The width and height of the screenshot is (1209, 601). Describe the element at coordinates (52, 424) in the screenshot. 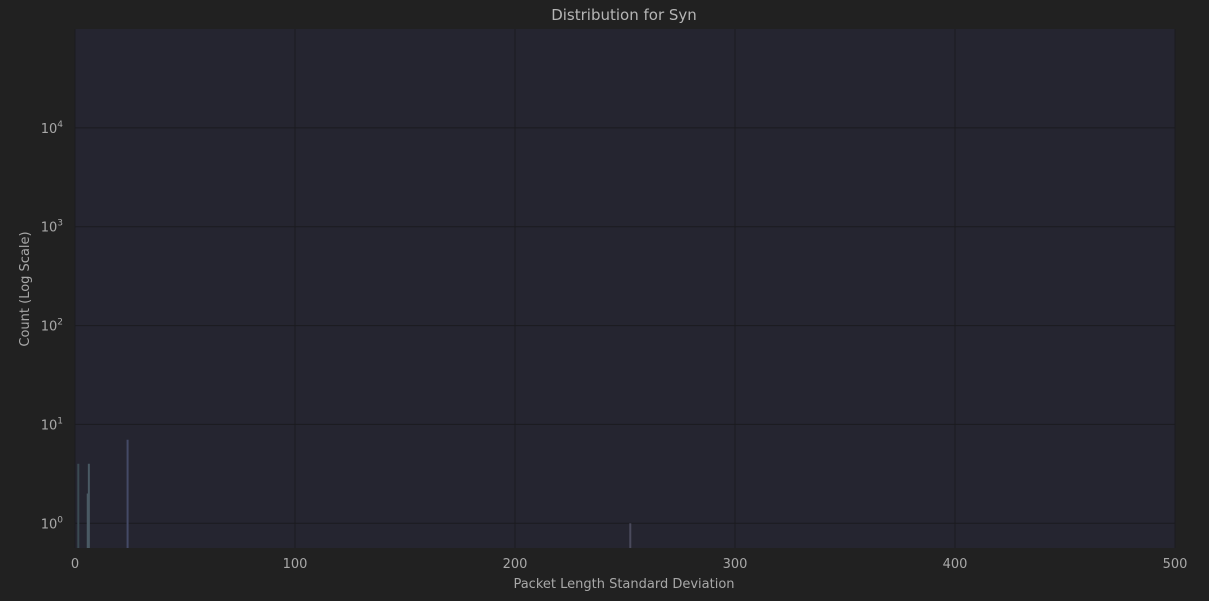

I see `y-tick-label: 10¹` at that location.